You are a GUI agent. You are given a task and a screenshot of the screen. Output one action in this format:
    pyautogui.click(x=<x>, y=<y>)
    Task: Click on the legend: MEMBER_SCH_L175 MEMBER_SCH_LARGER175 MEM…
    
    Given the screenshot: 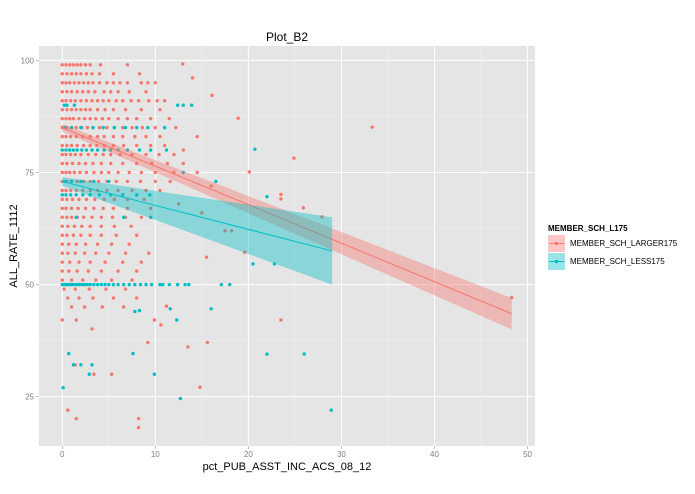 What is the action you would take?
    pyautogui.click(x=613, y=247)
    